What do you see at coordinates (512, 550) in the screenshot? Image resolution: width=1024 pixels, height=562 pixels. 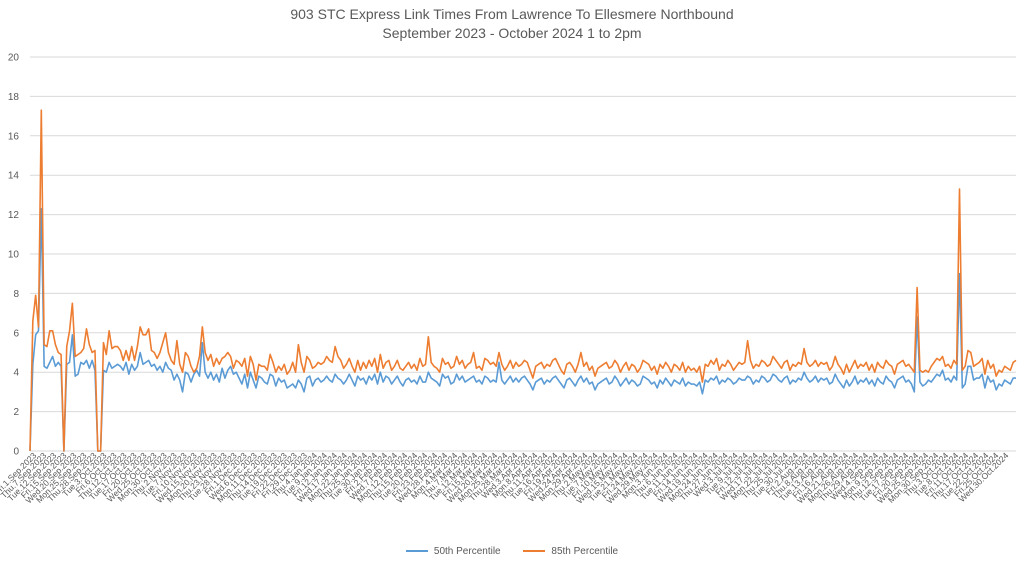 I see `legend: 50th Percentile 85th Percentile` at bounding box center [512, 550].